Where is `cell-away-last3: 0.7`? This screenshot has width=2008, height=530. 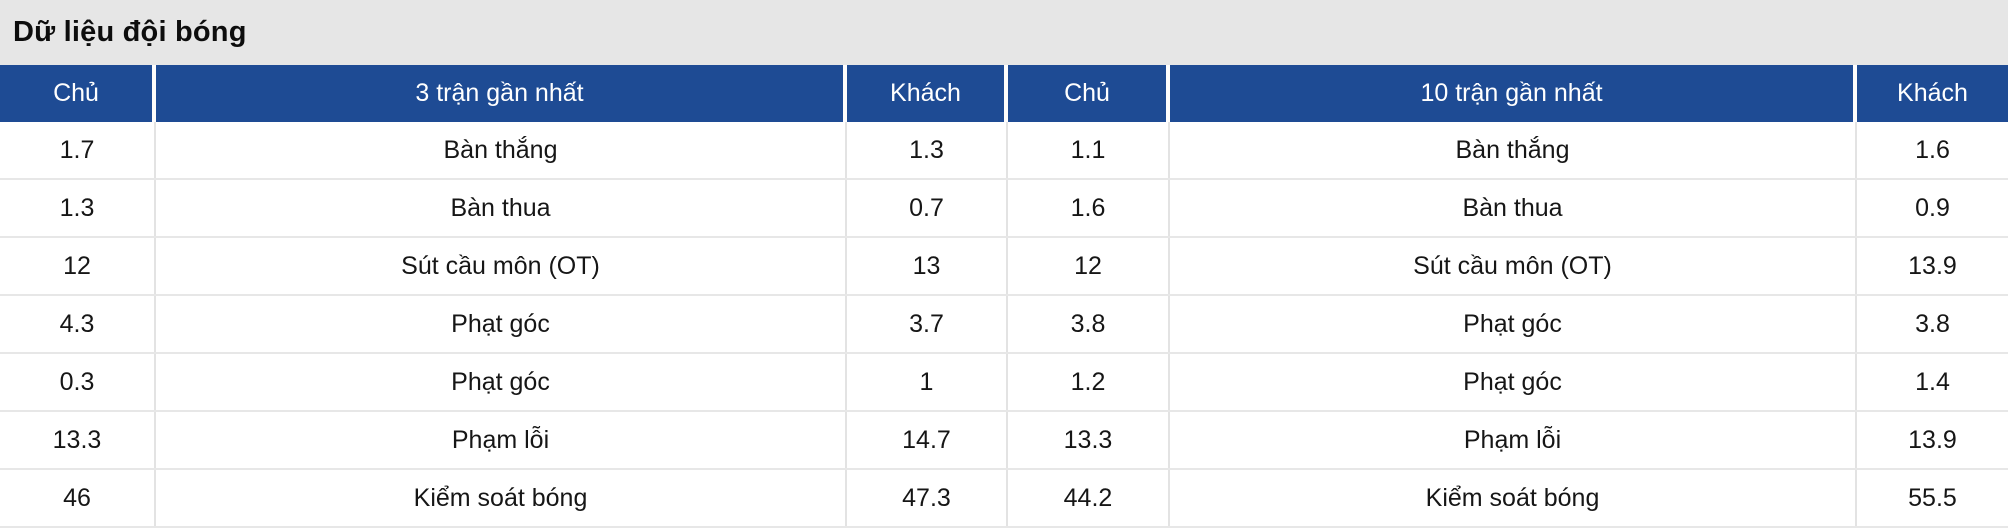 cell-away-last3: 0.7 is located at coordinates (927, 208).